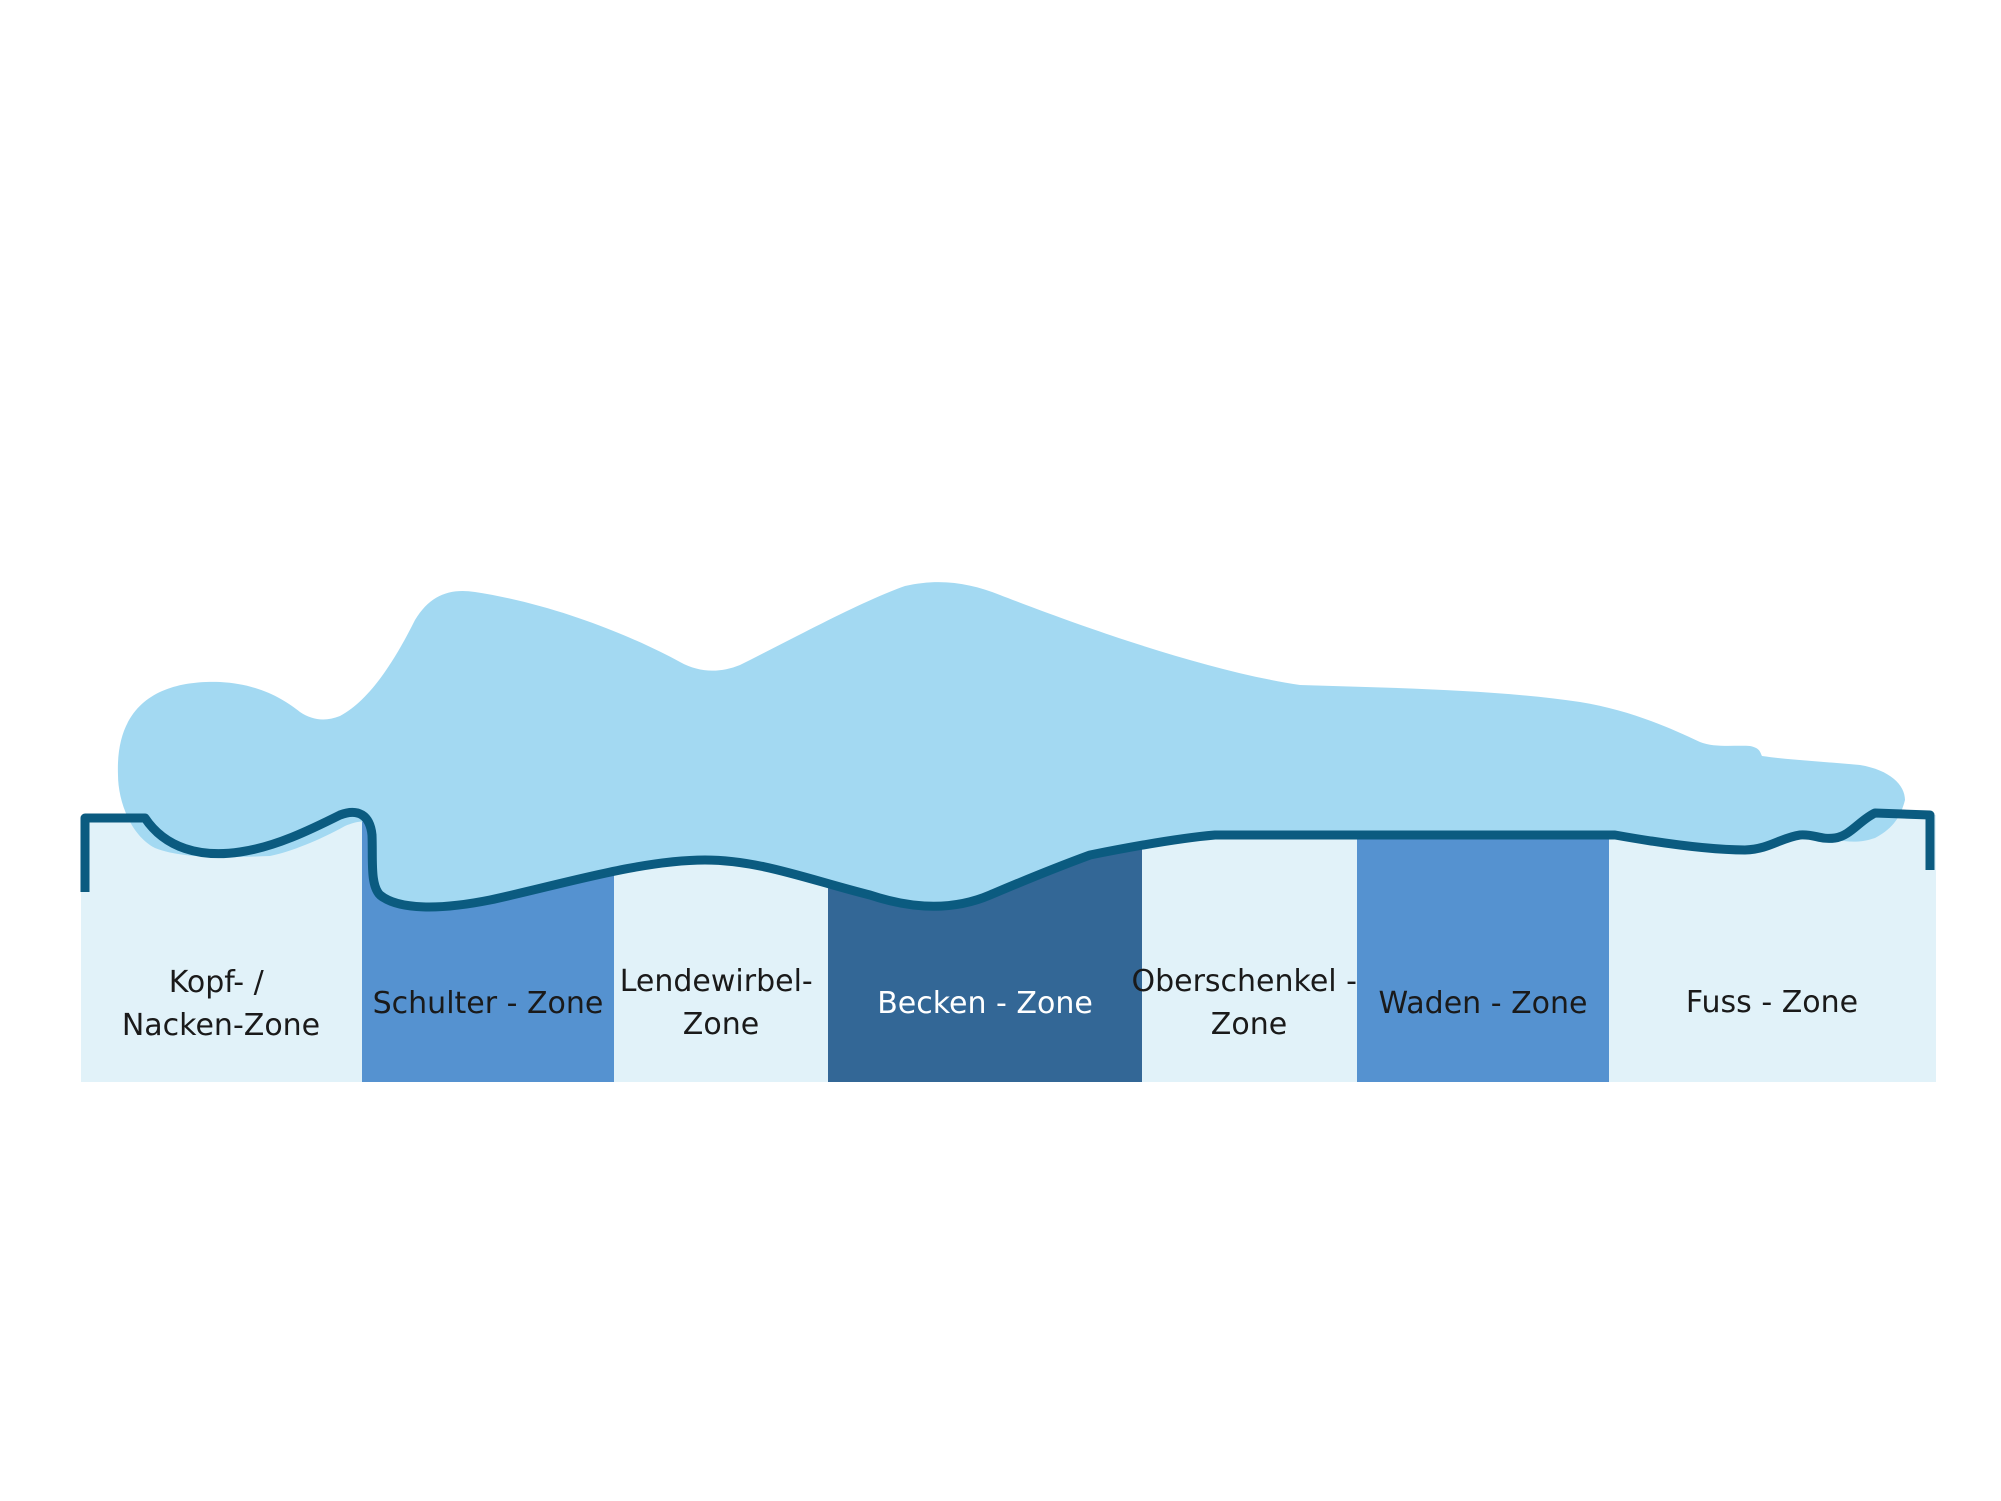  Describe the element at coordinates (716, 981) in the screenshot. I see `zone-label-line: Lendewirbel-` at that location.